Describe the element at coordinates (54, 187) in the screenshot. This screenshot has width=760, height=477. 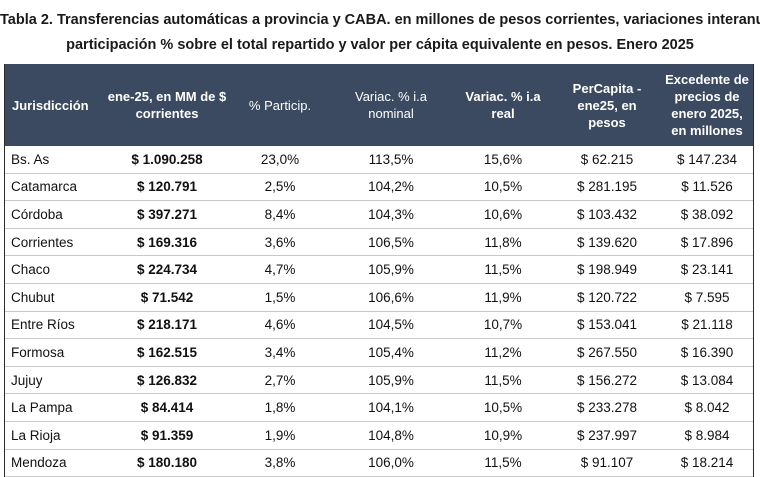
I see `cell-jurisdiccion: Catamarca` at that location.